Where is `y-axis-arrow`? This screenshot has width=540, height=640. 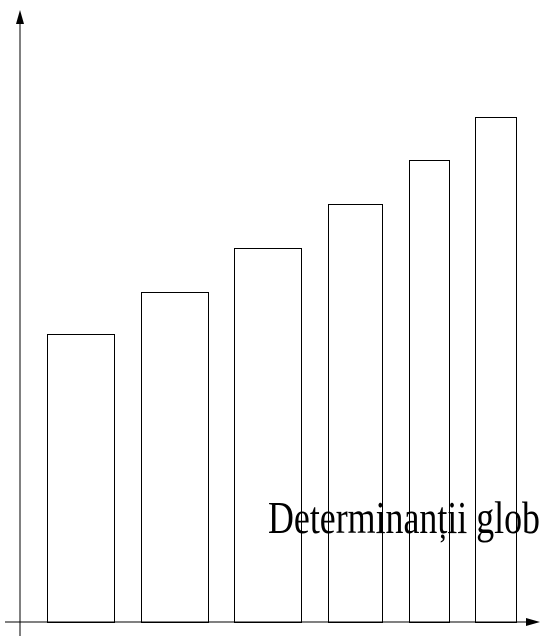
y-axis-arrow is located at coordinates (20, 17).